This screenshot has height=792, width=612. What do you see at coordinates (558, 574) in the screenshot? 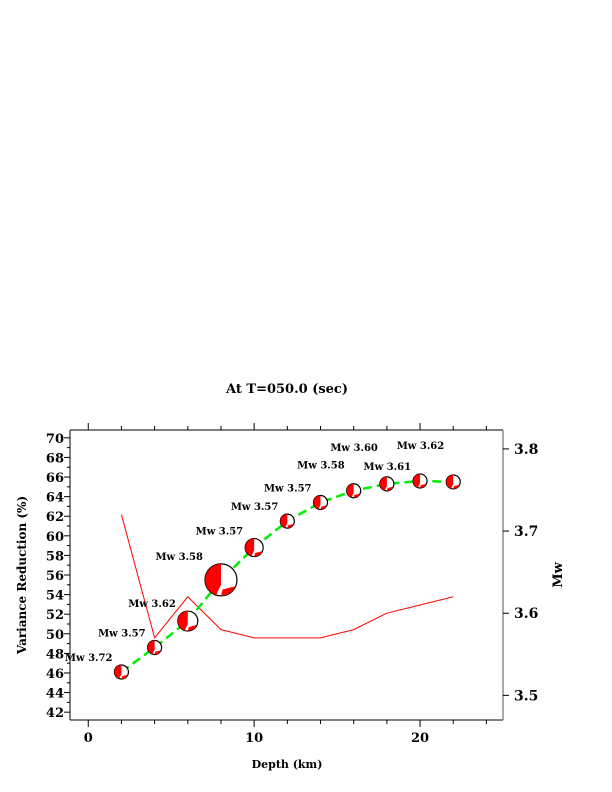
I see `y2-axis-label: Mw` at bounding box center [558, 574].